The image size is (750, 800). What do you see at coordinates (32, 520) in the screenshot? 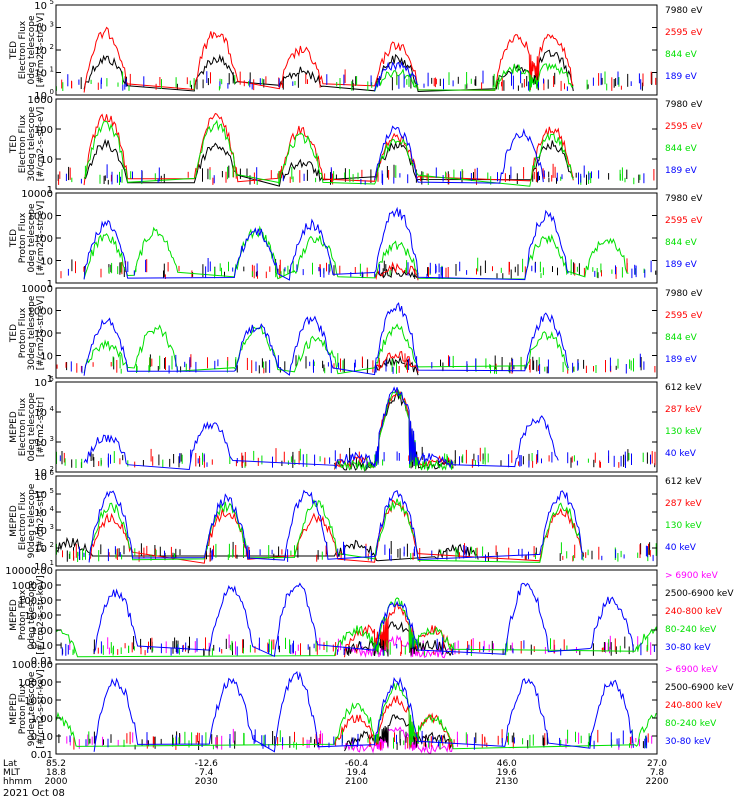
I see `ylabel-line: 90deg telescope` at bounding box center [32, 520].